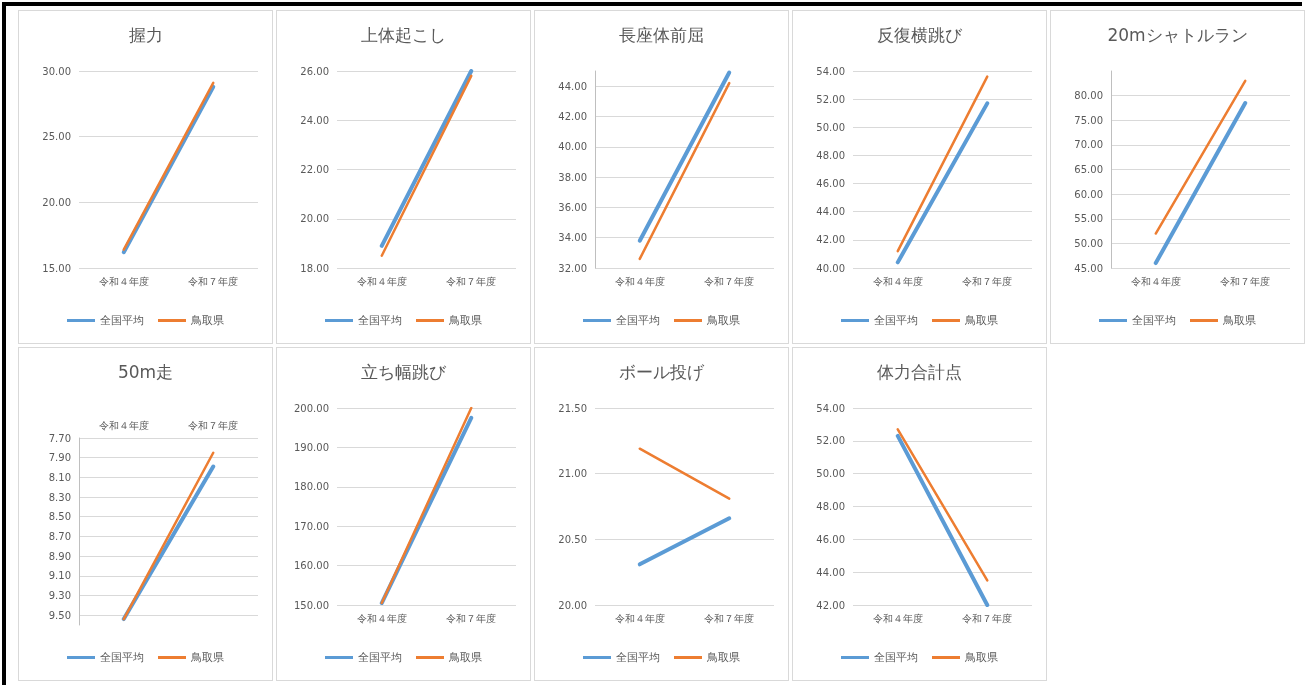  Describe the element at coordinates (1088, 145) in the screenshot. I see `y-tick-label: 70.00` at that location.